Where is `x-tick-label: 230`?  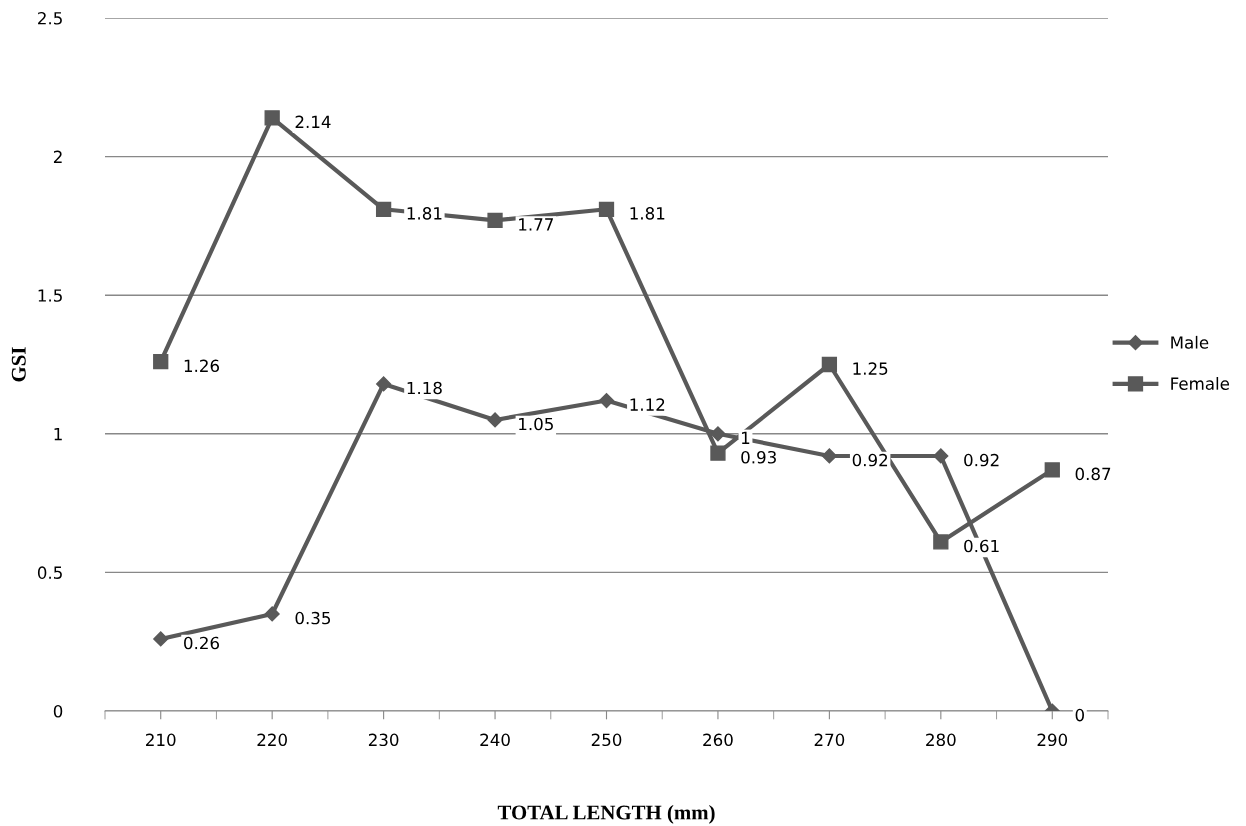 x-tick-label: 230 is located at coordinates (383, 740).